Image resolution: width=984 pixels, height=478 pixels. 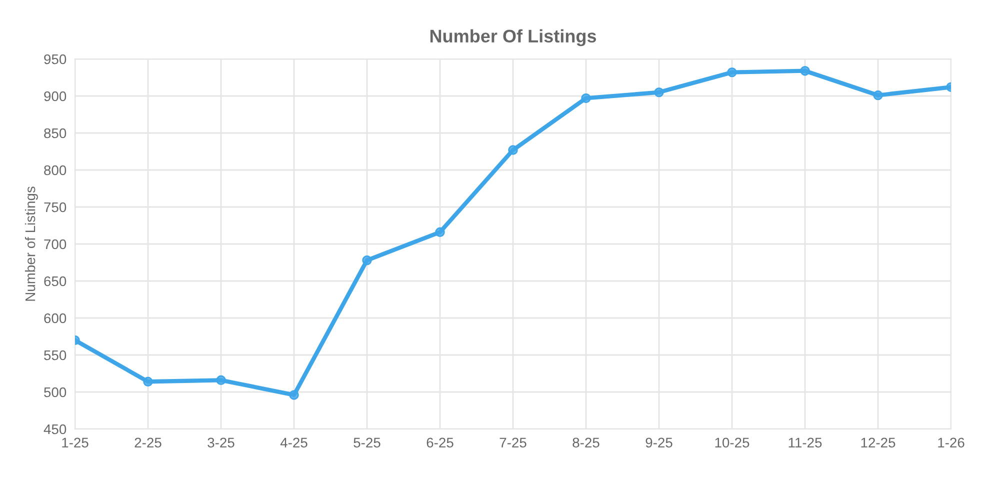 What do you see at coordinates (294, 443) in the screenshot?
I see `x-tick-label: 4-25` at bounding box center [294, 443].